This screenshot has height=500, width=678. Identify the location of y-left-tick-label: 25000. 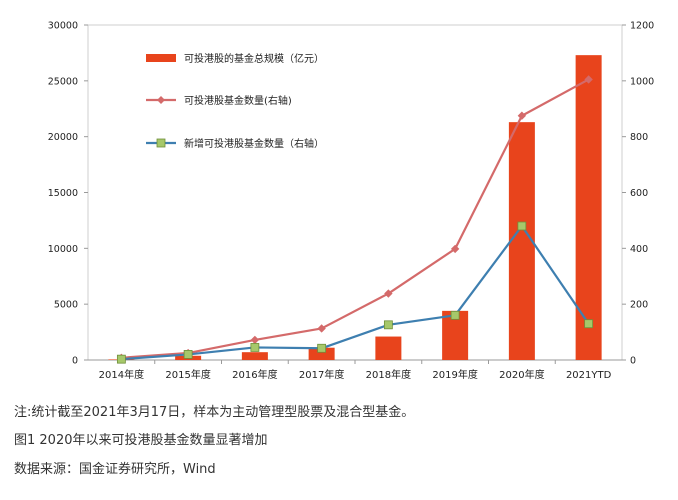
(63, 81).